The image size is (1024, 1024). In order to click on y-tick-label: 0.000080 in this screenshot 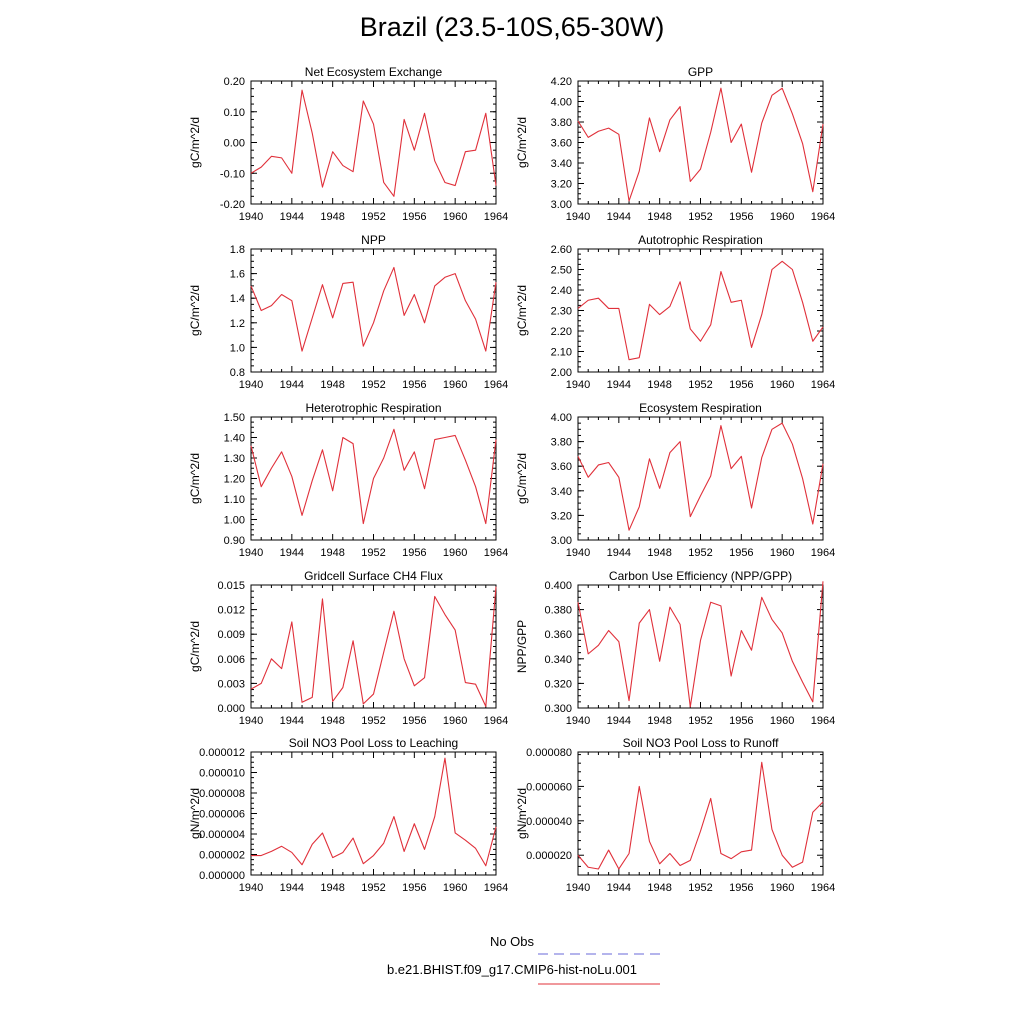, I will do `click(549, 753)`.